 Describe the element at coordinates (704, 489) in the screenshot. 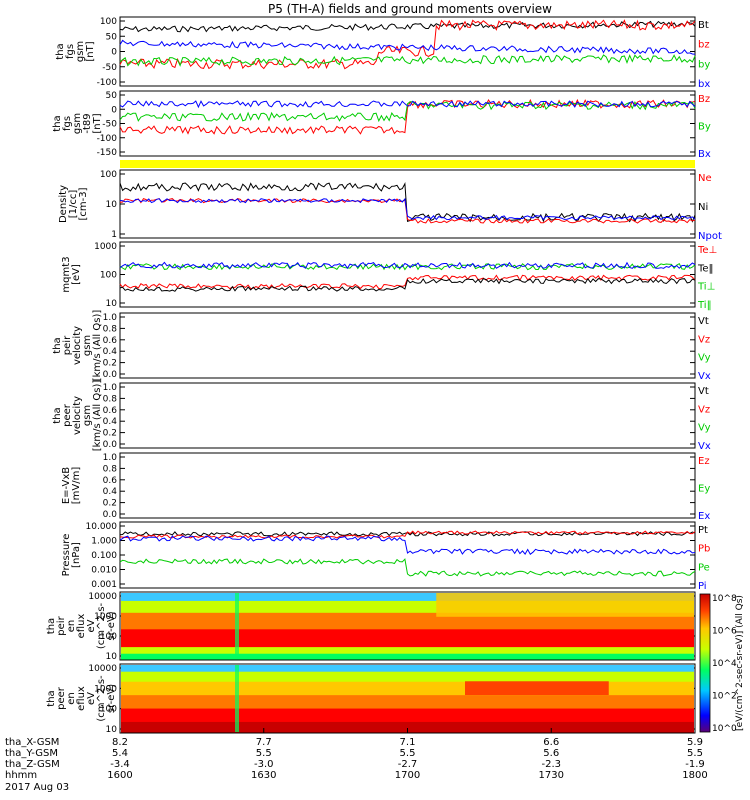

I see `legend-entry: Ey` at that location.